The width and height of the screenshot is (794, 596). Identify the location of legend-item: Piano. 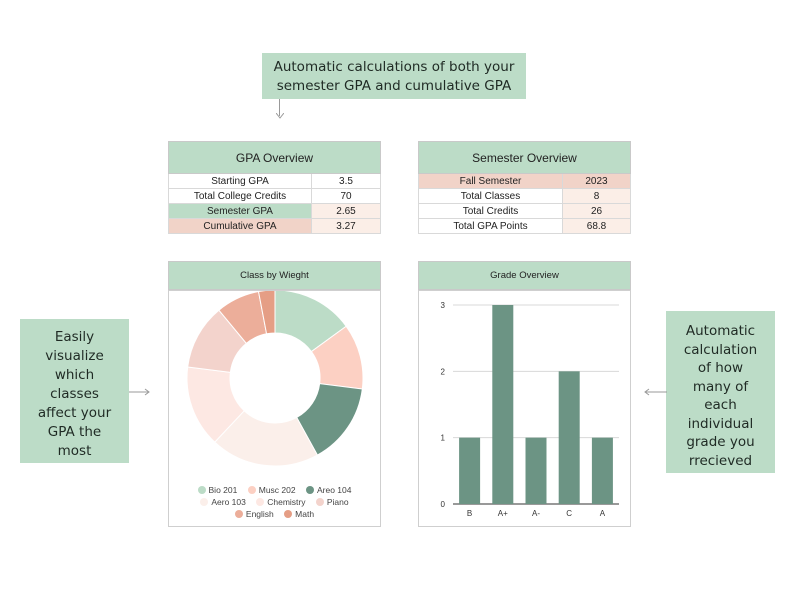
(332, 502).